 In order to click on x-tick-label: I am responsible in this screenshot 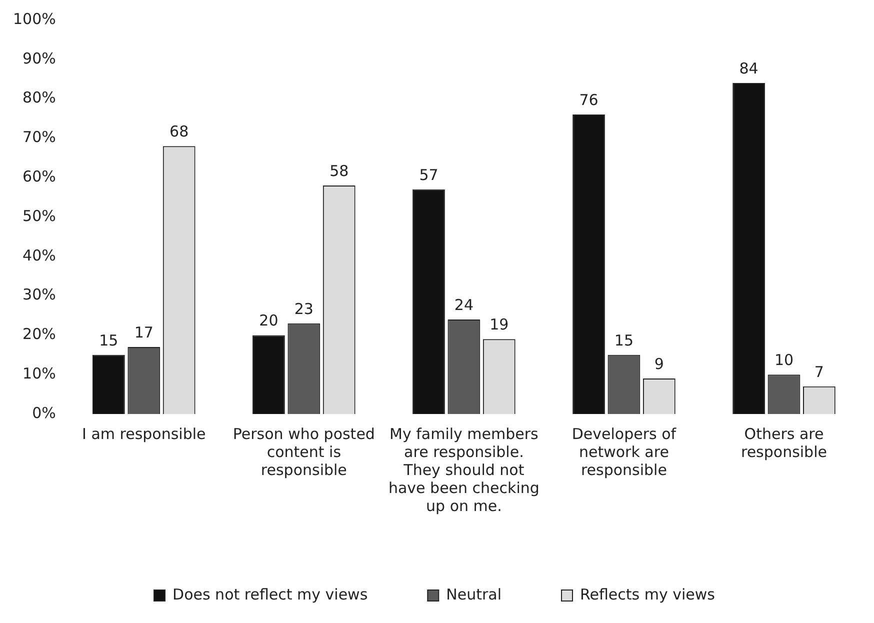, I will do `click(144, 433)`.